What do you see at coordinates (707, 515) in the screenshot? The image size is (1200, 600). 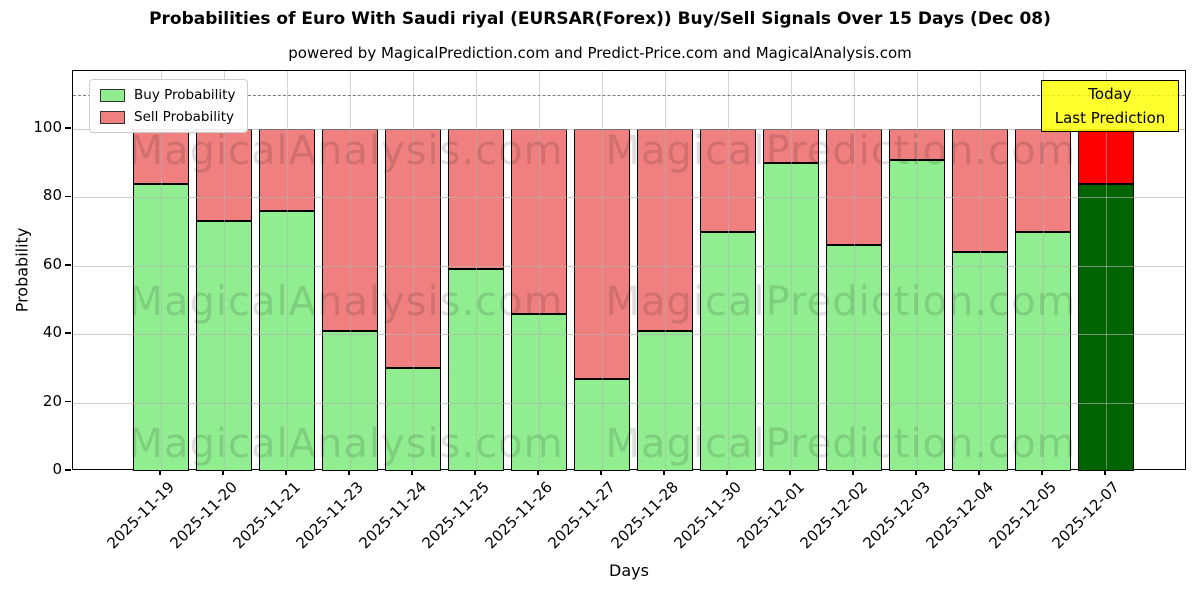 I see `x-tick-label: 2025-11-30` at bounding box center [707, 515].